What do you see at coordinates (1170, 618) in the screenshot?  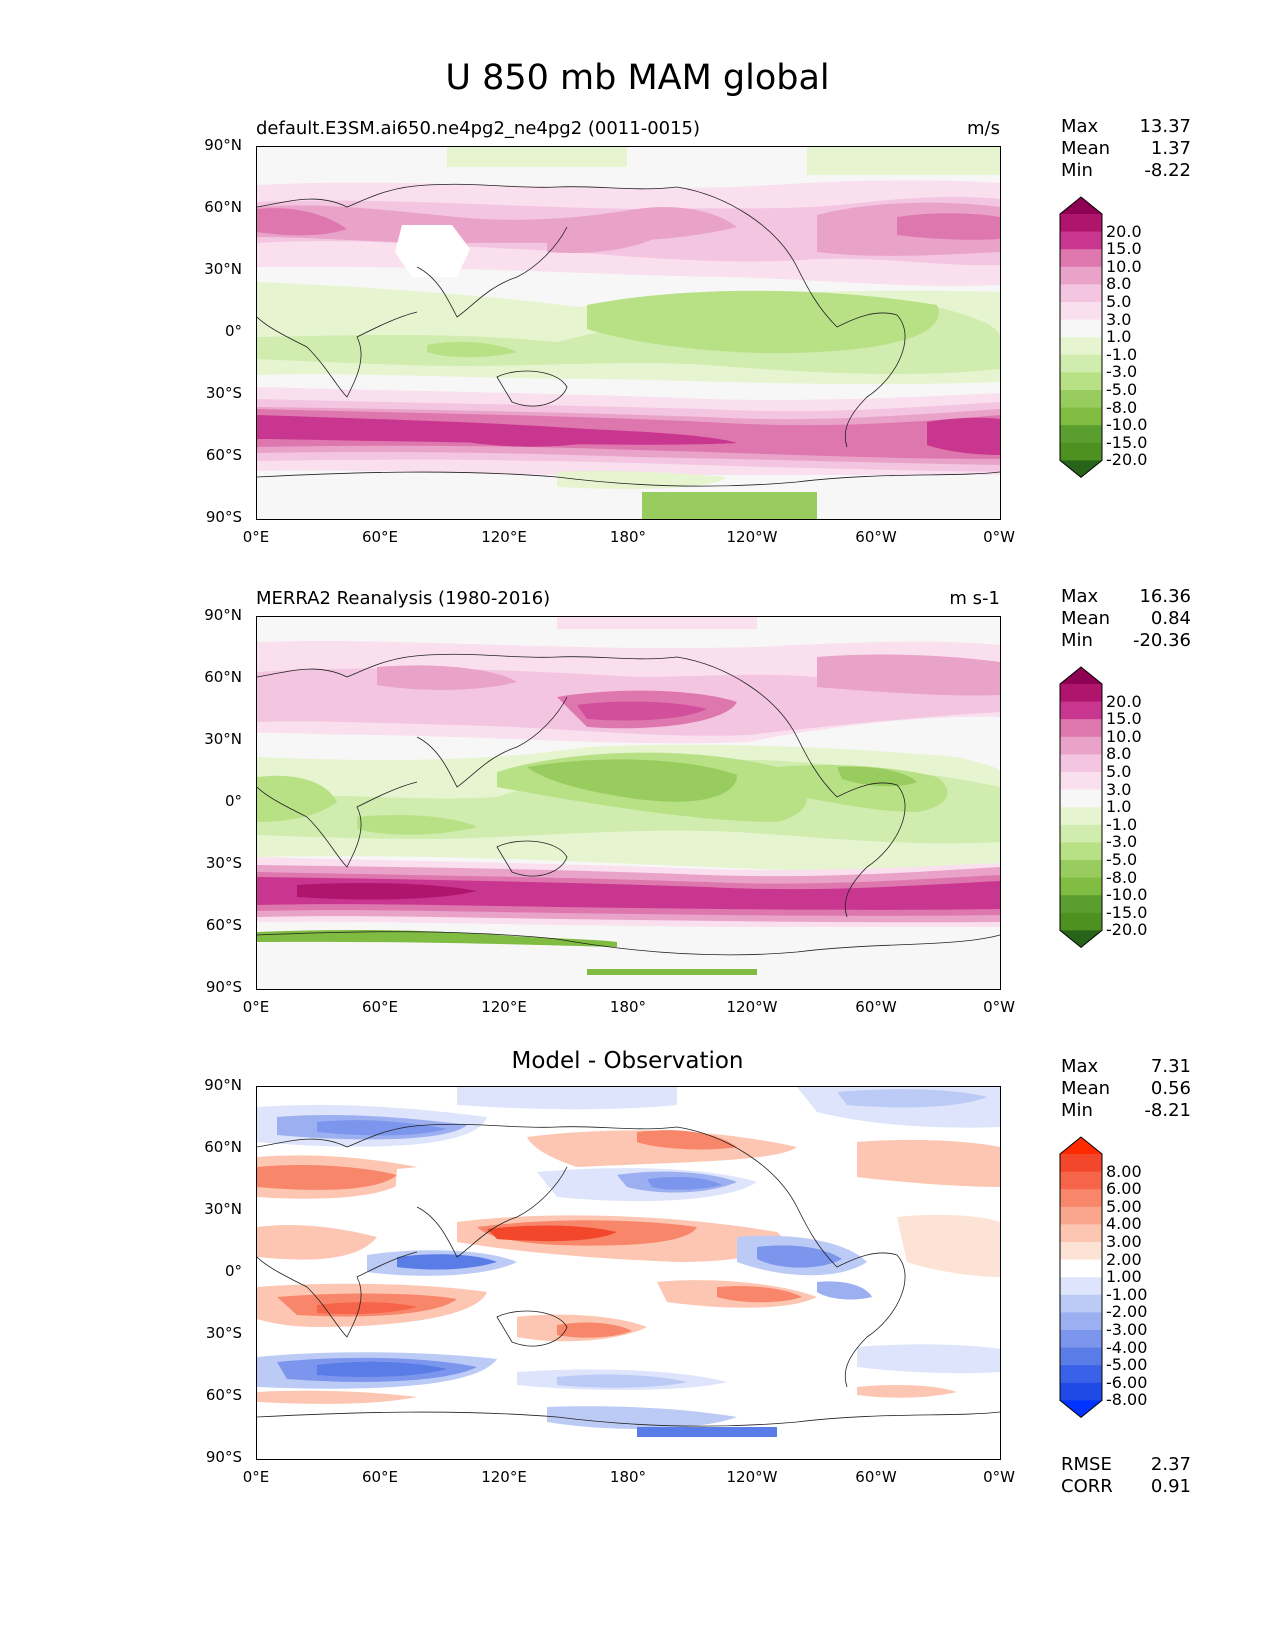 I see `stat-value: 0.84` at bounding box center [1170, 618].